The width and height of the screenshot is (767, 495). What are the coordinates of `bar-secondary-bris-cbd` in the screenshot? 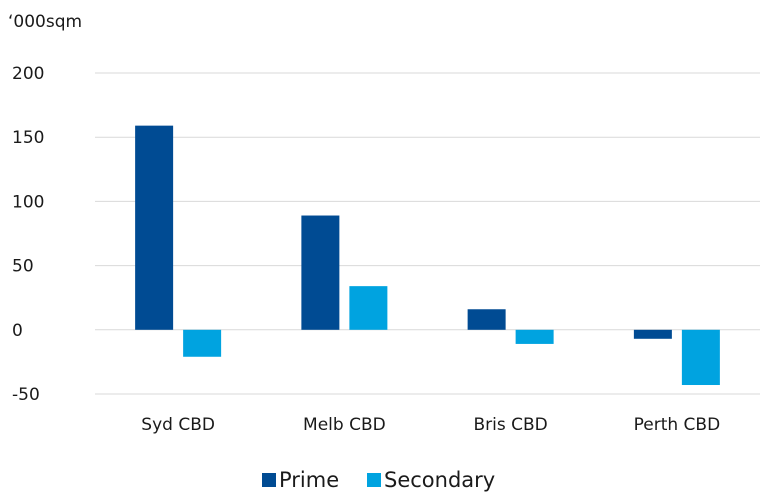 It's located at (534, 336).